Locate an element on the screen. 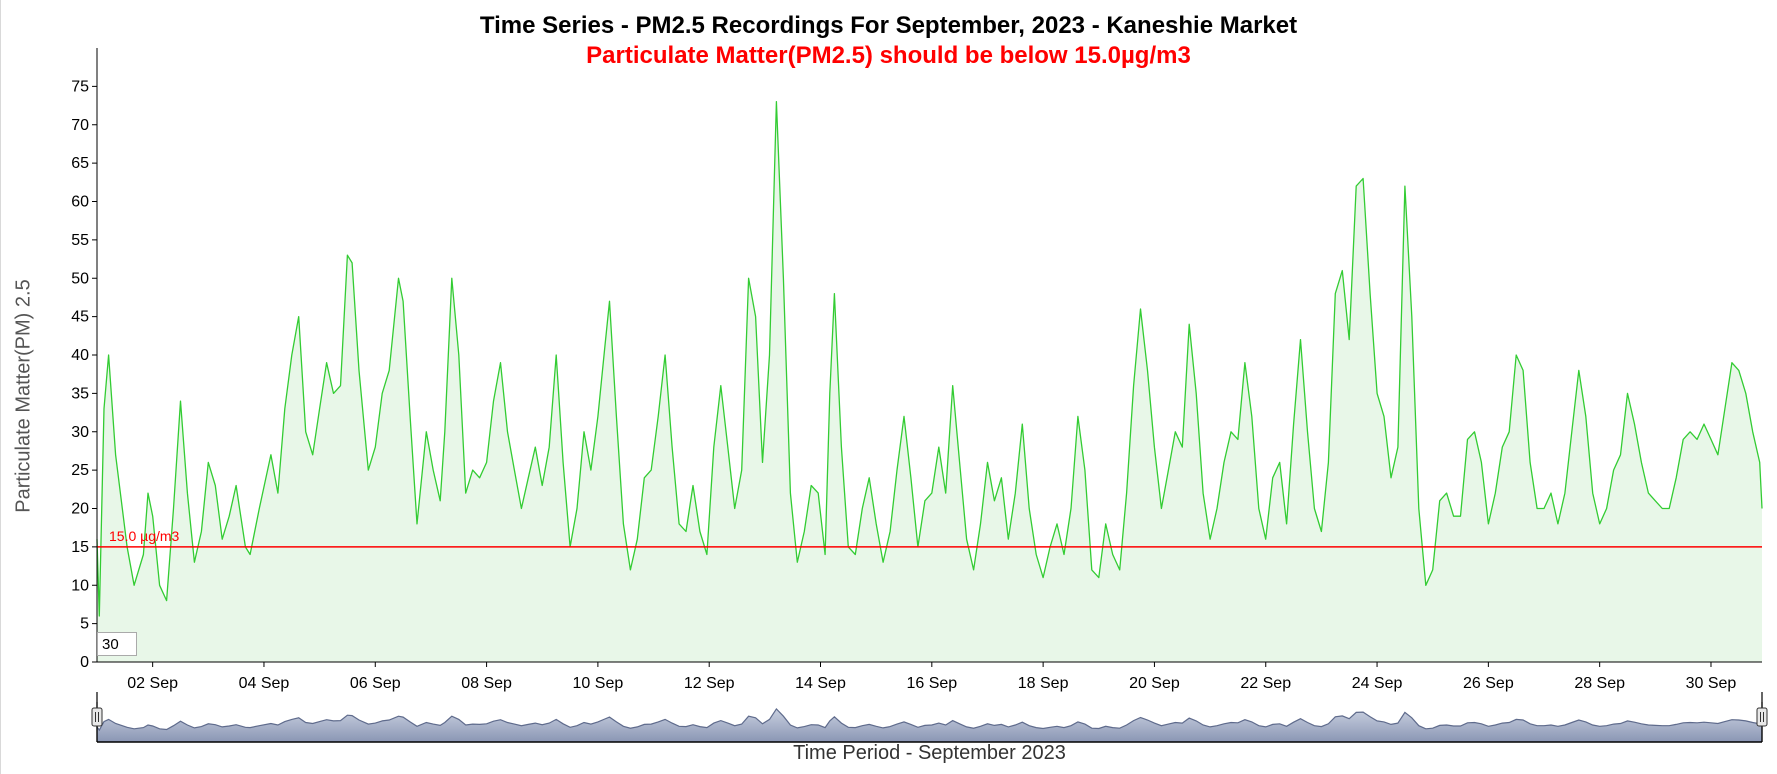 The image size is (1777, 774). y-tick-label: 15 is located at coordinates (80, 547).